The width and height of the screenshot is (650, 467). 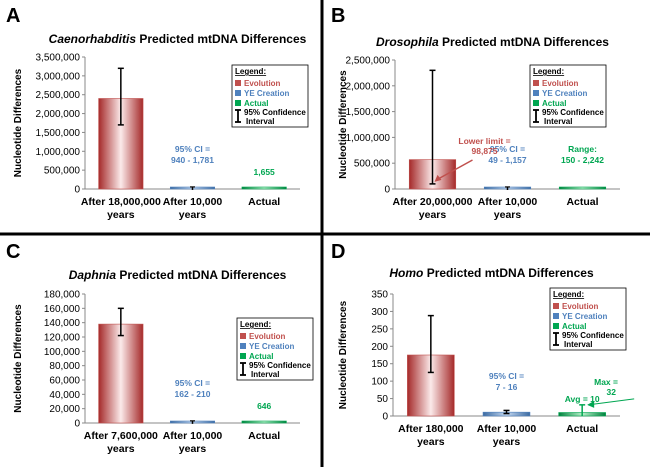 I want to click on panel-letter: A, so click(x=13, y=16).